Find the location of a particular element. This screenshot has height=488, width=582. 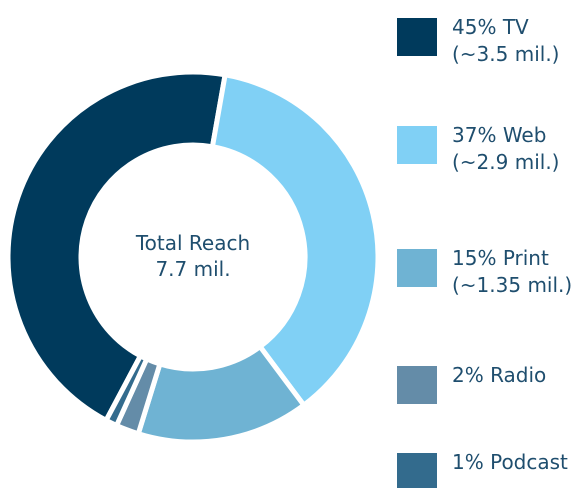

legend-value: 15% is located at coordinates (474, 258).